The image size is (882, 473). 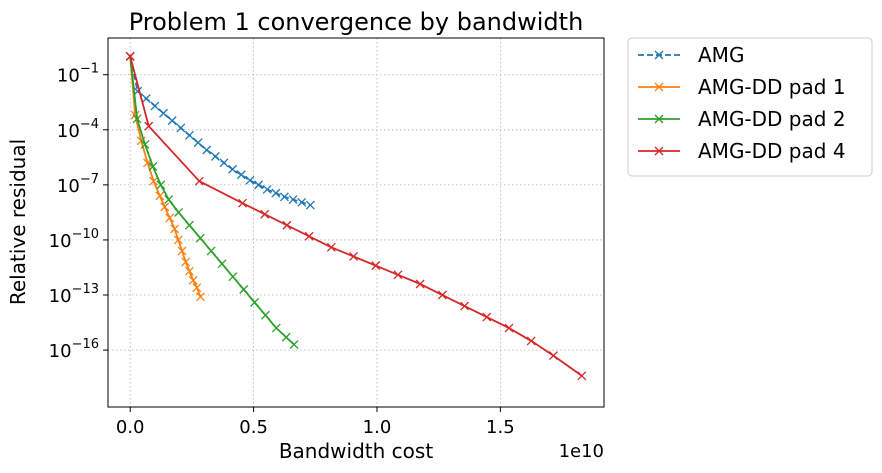 What do you see at coordinates (18, 222) in the screenshot?
I see `y-axis-label: Relative residual` at bounding box center [18, 222].